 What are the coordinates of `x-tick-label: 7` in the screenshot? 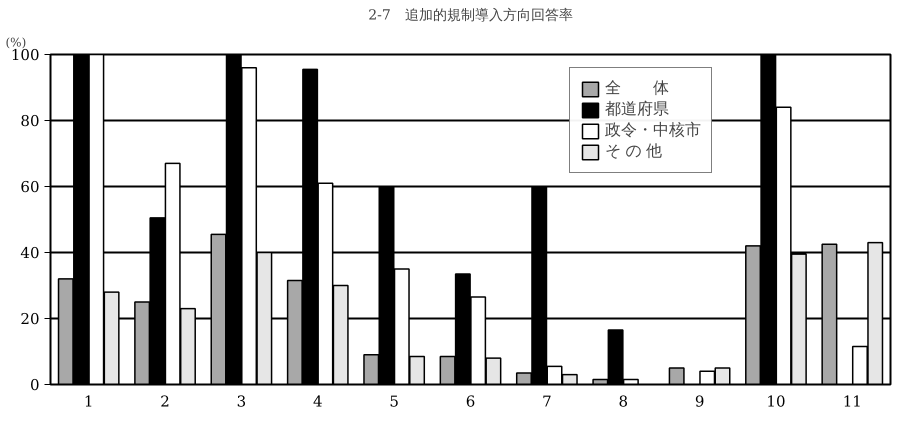 It's located at (547, 401).